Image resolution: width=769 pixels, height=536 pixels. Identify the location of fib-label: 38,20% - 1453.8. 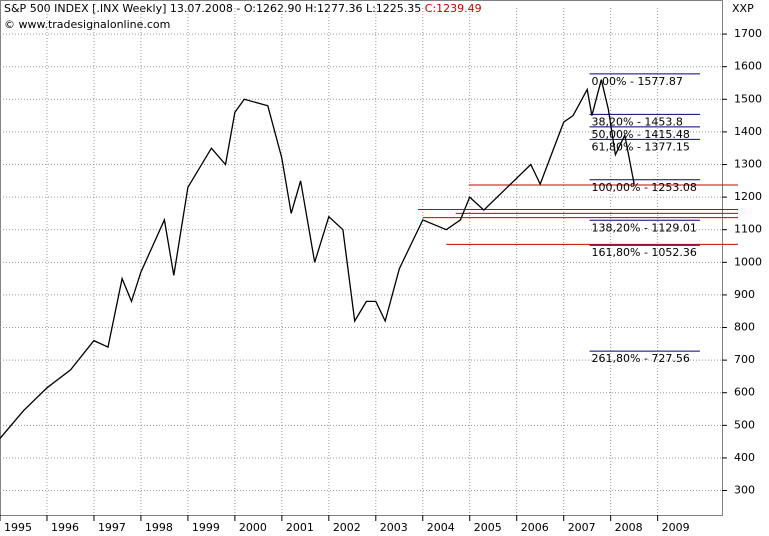
(637, 121).